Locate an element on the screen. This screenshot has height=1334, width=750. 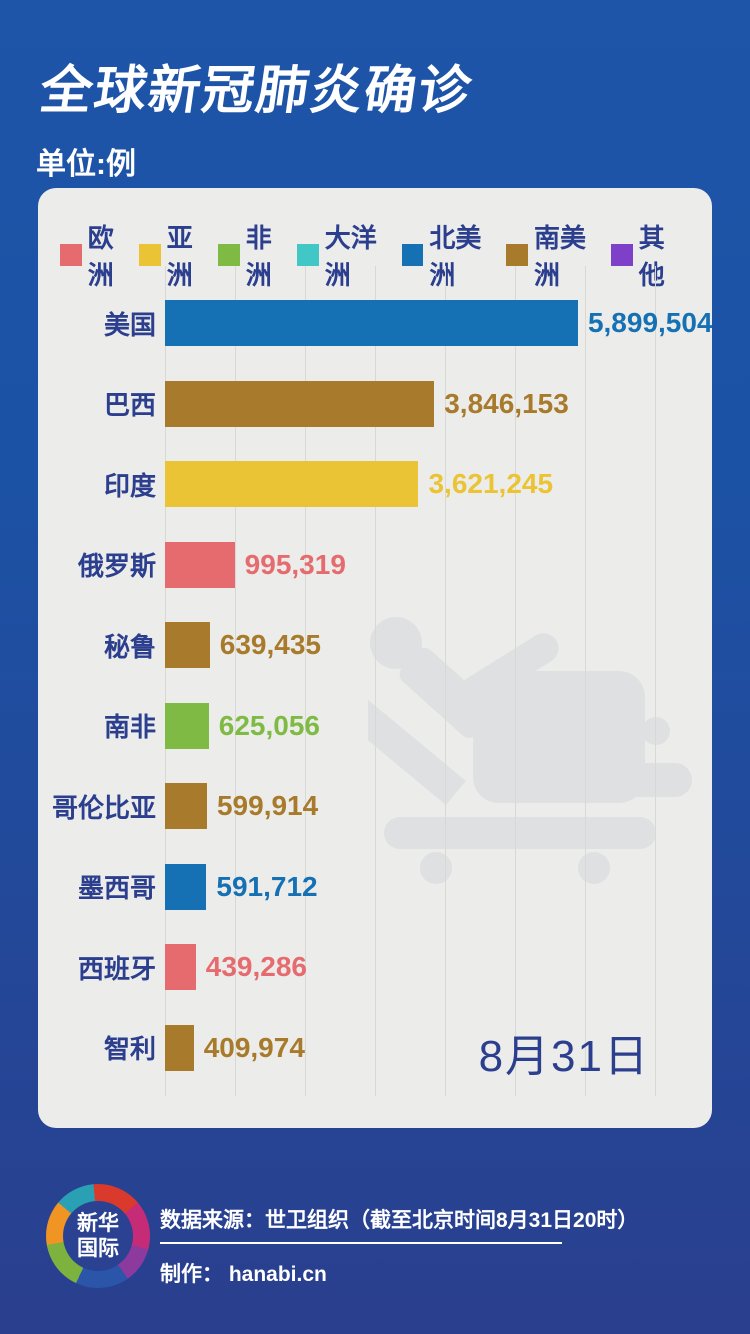
legend: 欧洲 亚洲 非洲 大洋洲 北美洲 南美洲 其他 is located at coordinates (375, 240).